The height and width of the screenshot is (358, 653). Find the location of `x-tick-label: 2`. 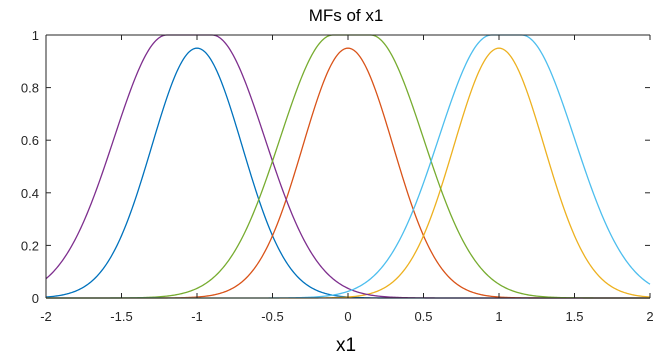

x-tick-label: 2 is located at coordinates (649, 316).